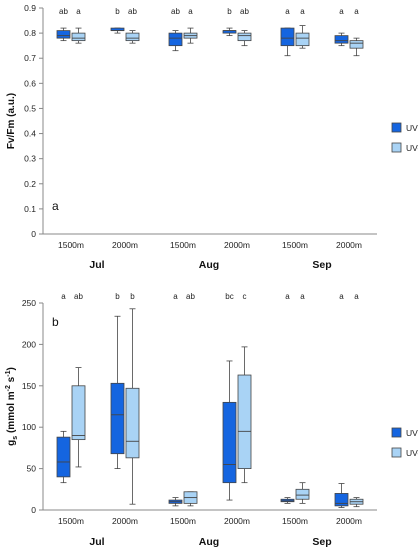 The width and height of the screenshot is (418, 550). What do you see at coordinates (55, 206) in the screenshot?
I see `panel-letter: a` at bounding box center [55, 206].